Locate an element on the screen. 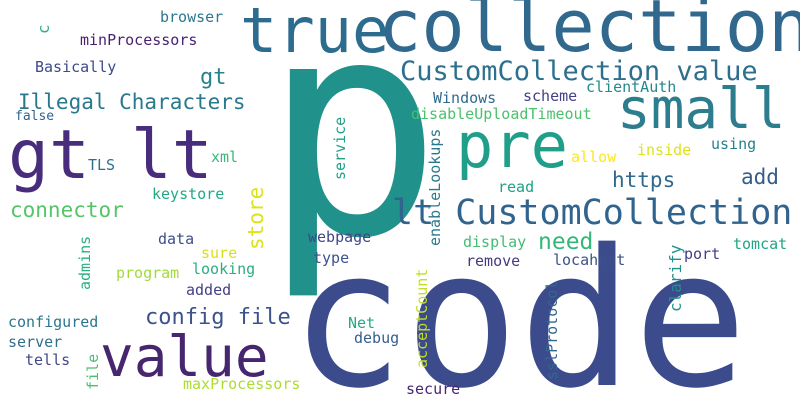 Image resolution: width=800 pixels, height=400 pixels. word-port: port is located at coordinates (702, 254).